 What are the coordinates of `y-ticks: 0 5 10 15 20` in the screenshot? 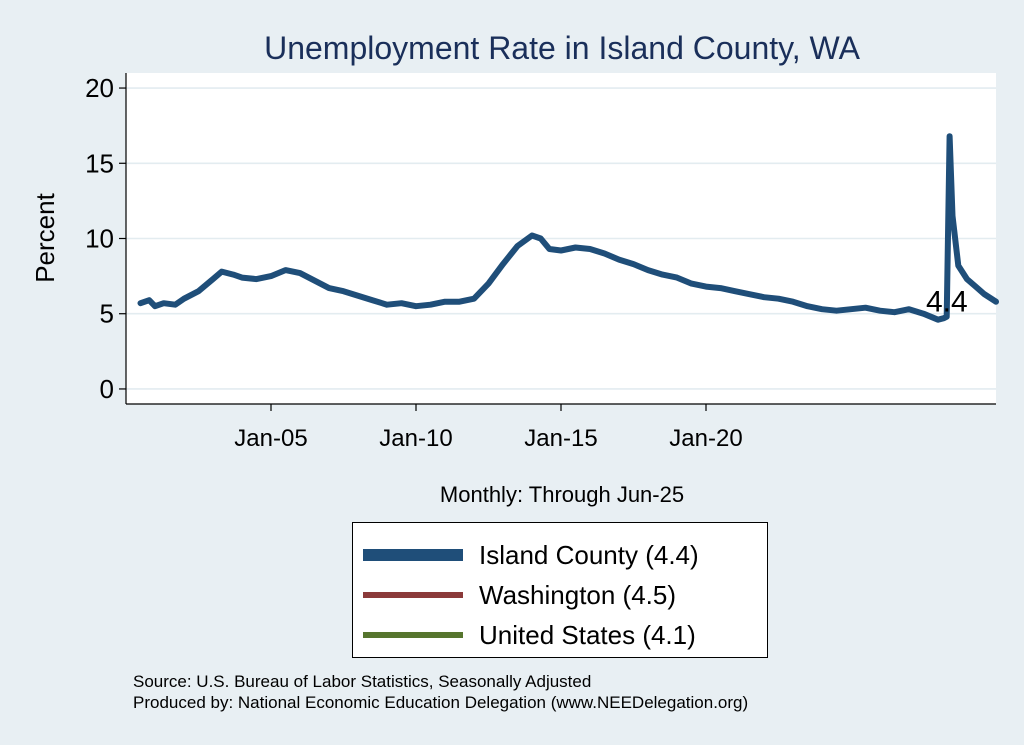 It's located at (105, 238).